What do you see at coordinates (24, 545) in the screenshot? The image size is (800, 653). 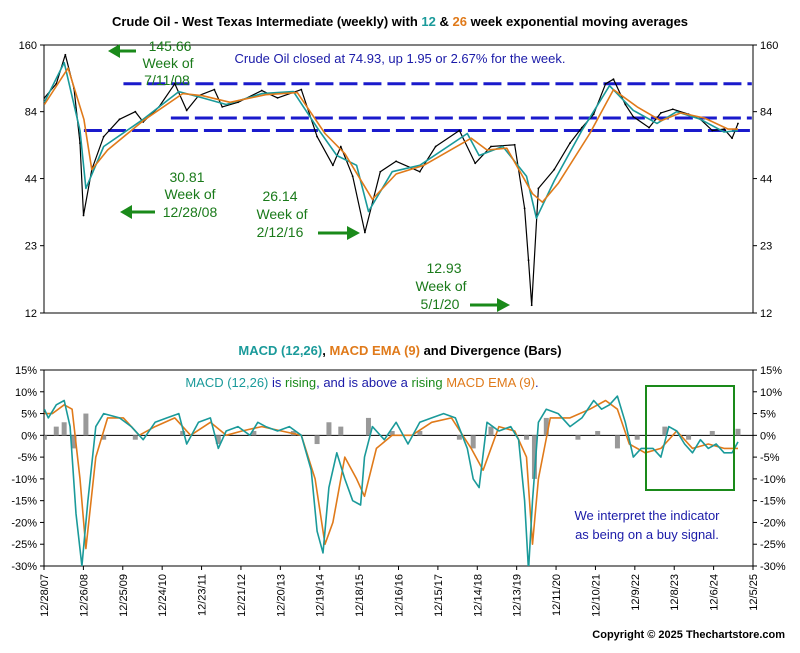 I see `macd-y-tick-label-left: -25%` at bounding box center [24, 545].